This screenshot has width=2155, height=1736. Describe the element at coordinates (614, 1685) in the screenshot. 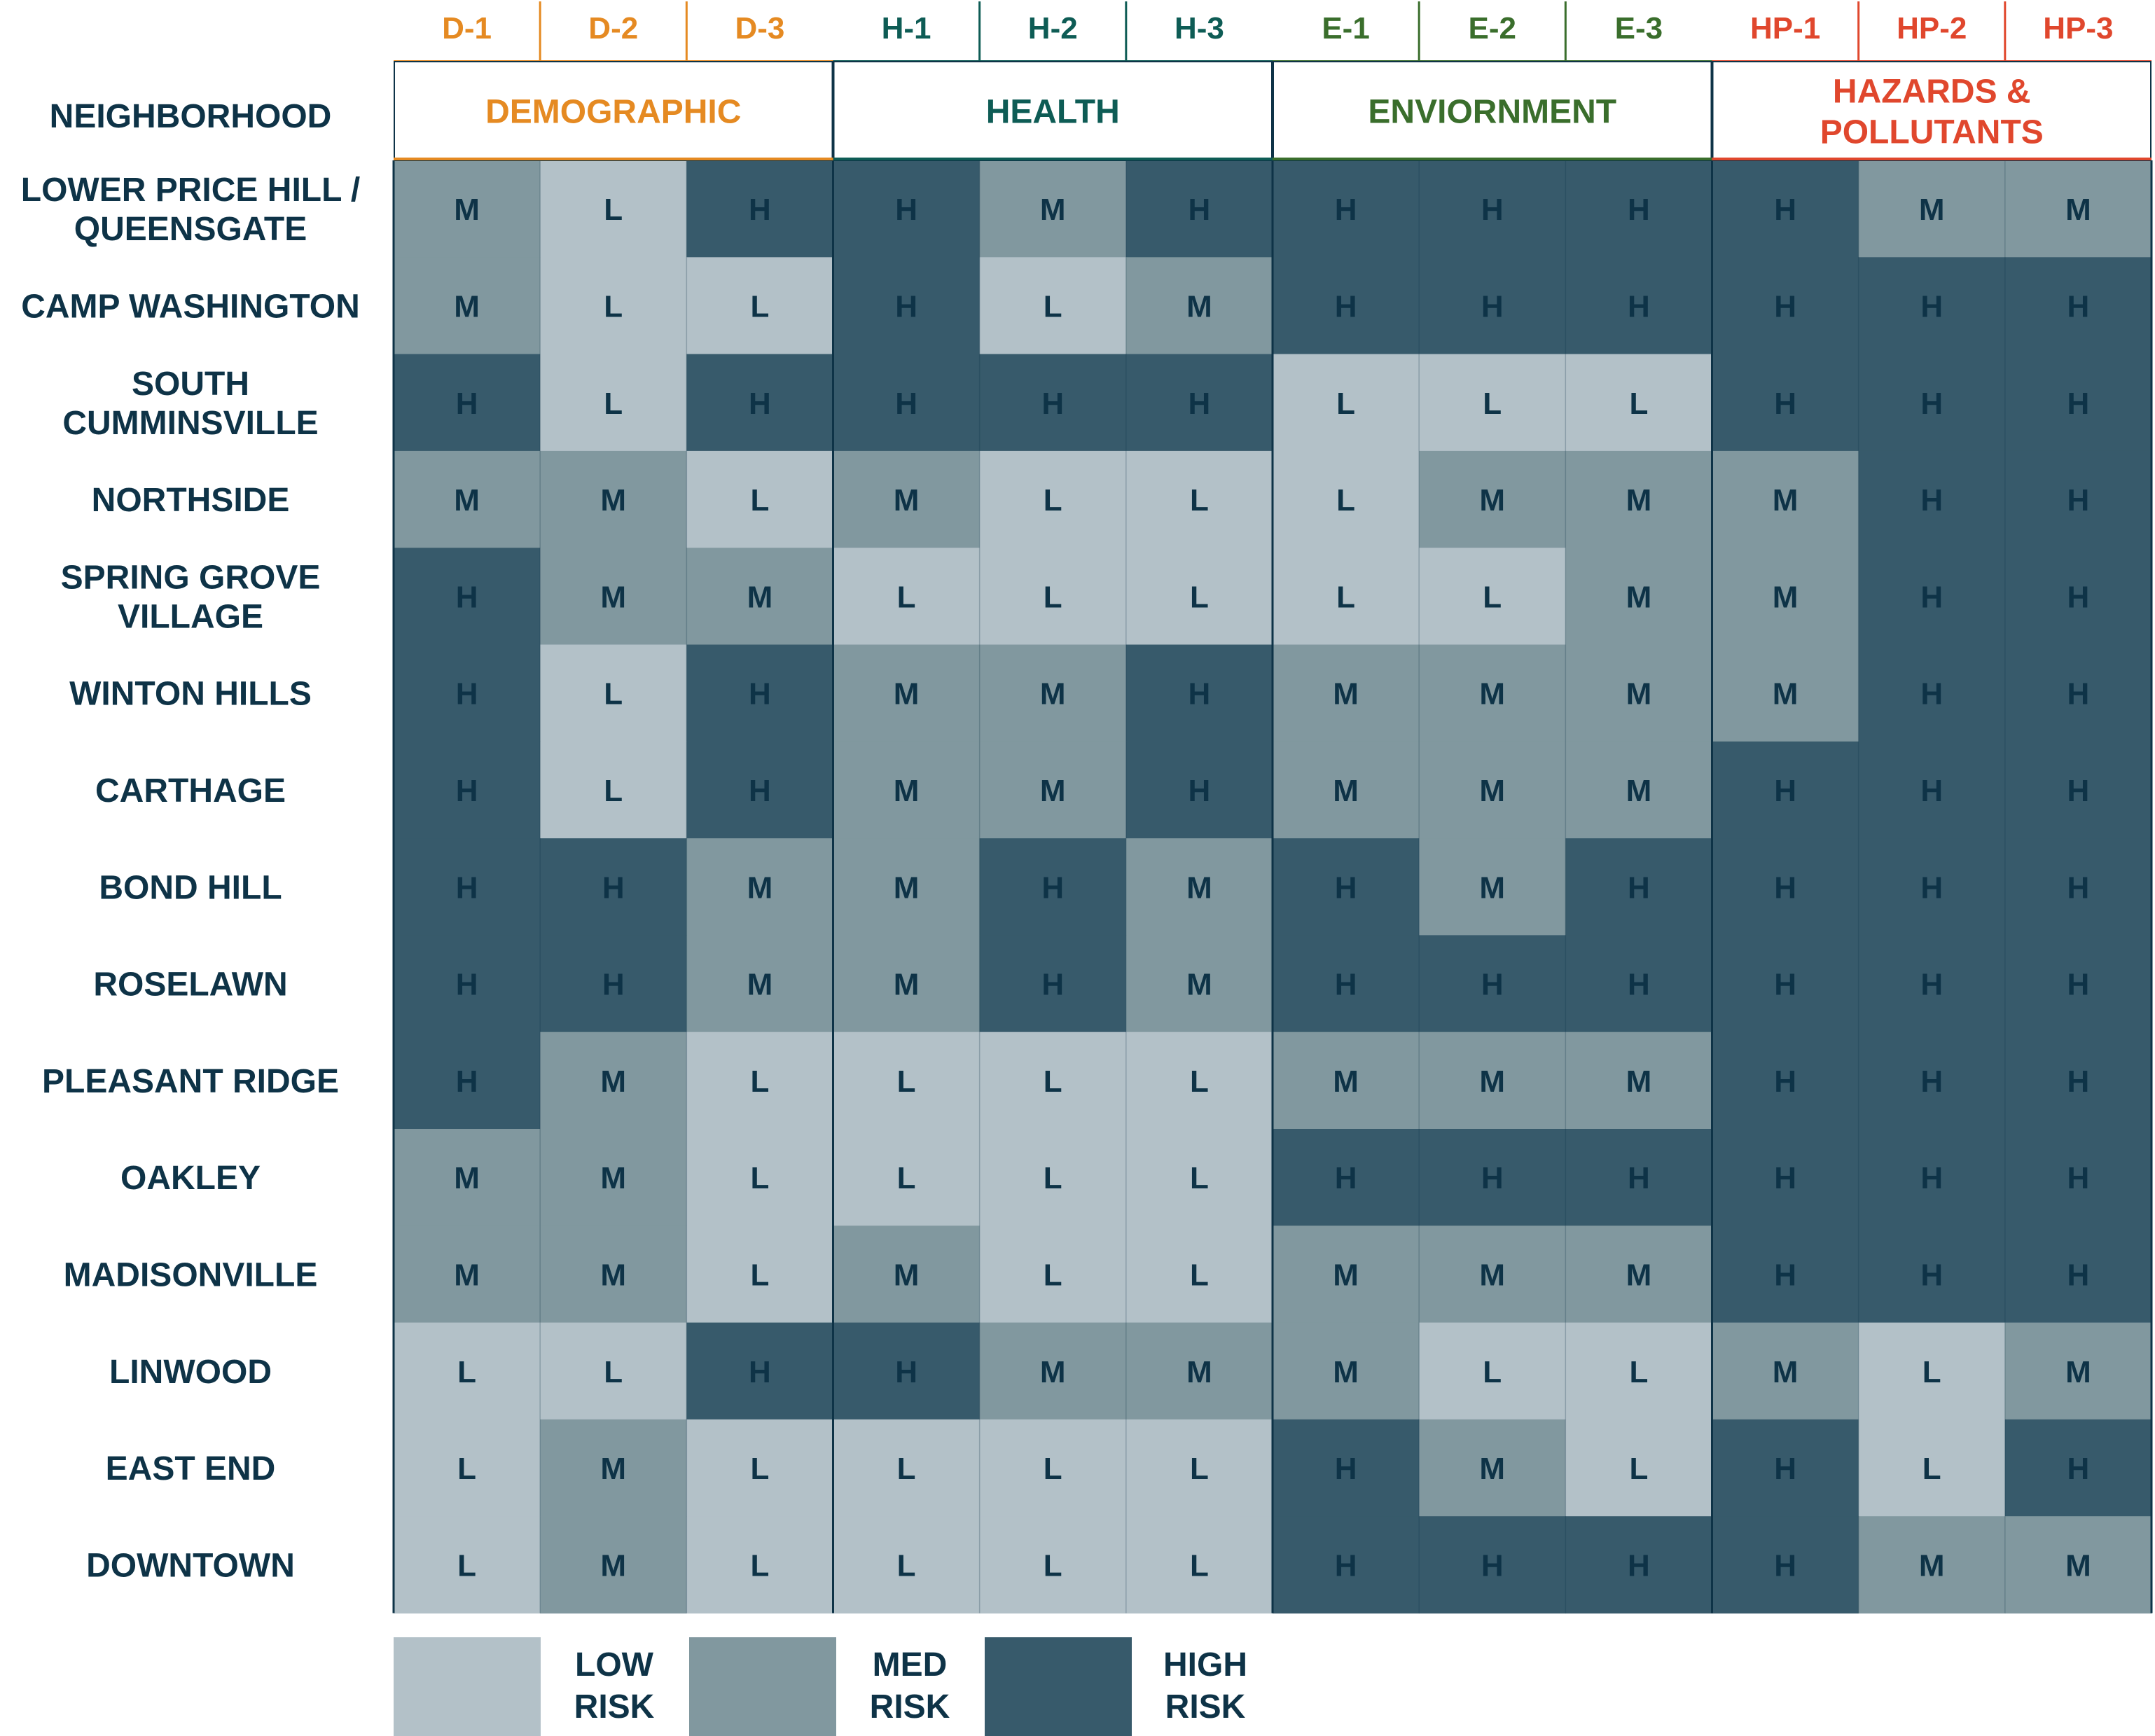

I see `legend-label: LOW RISK` at that location.